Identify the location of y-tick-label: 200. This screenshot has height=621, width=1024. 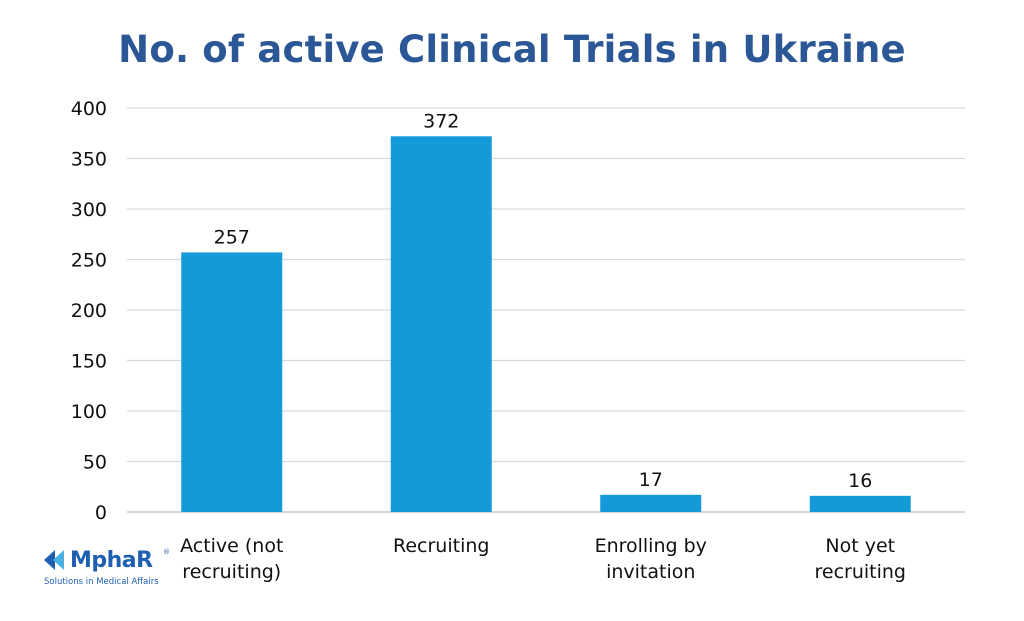
(89, 311).